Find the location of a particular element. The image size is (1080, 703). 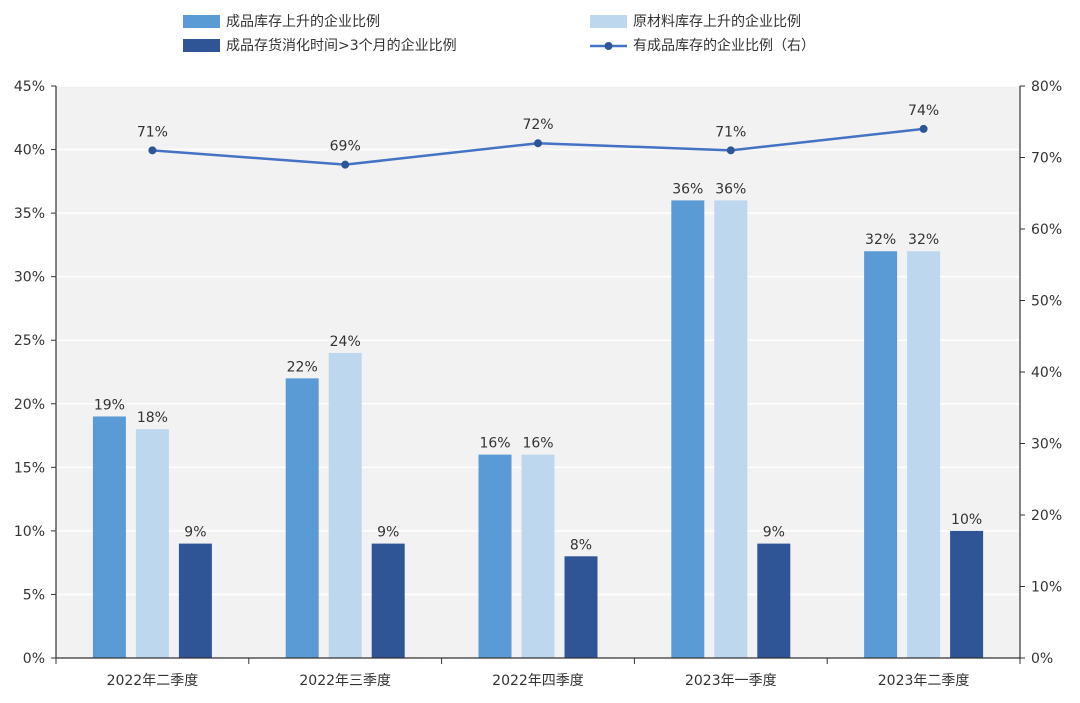

bar-value-label: 24% is located at coordinates (345, 342).